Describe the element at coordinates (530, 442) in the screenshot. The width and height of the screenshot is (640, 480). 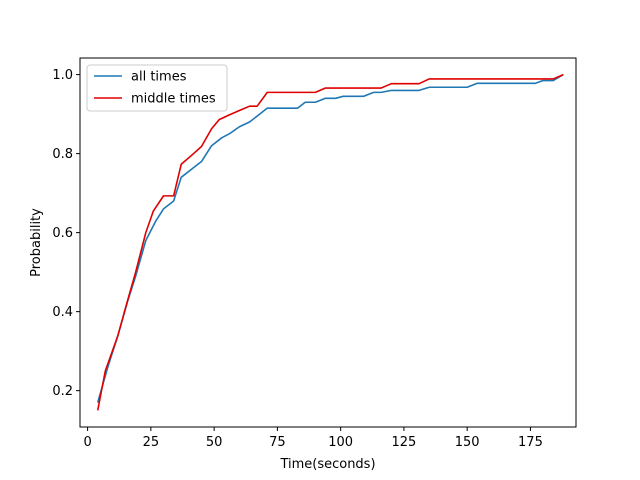
I see `x-tick-label: 175` at that location.